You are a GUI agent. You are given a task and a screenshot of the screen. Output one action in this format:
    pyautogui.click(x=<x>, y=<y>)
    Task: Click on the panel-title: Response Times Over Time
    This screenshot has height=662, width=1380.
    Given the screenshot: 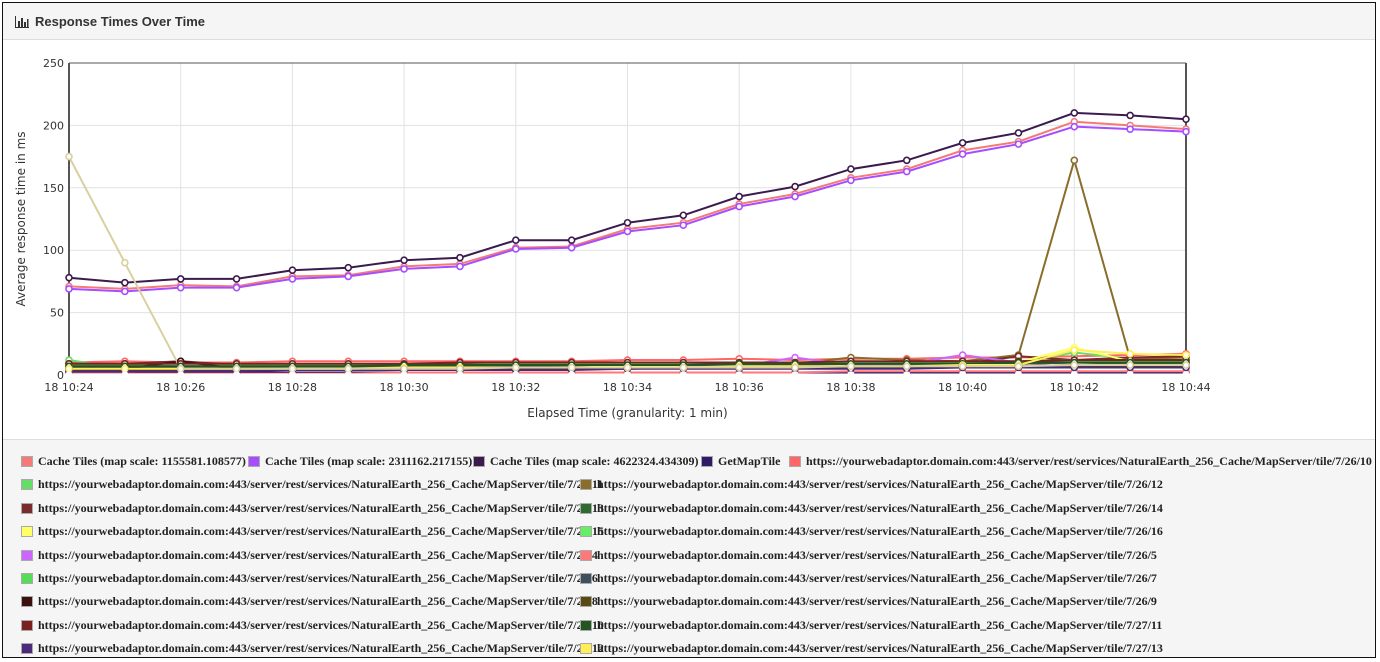 What is the action you would take?
    pyautogui.click(x=110, y=21)
    